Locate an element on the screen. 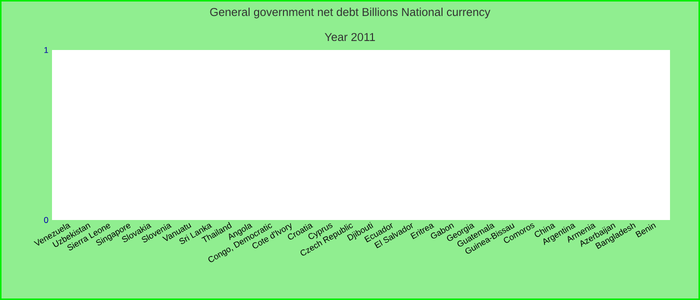 Image resolution: width=700 pixels, height=300 pixels. y-tick-label: 1 is located at coordinates (46, 50).